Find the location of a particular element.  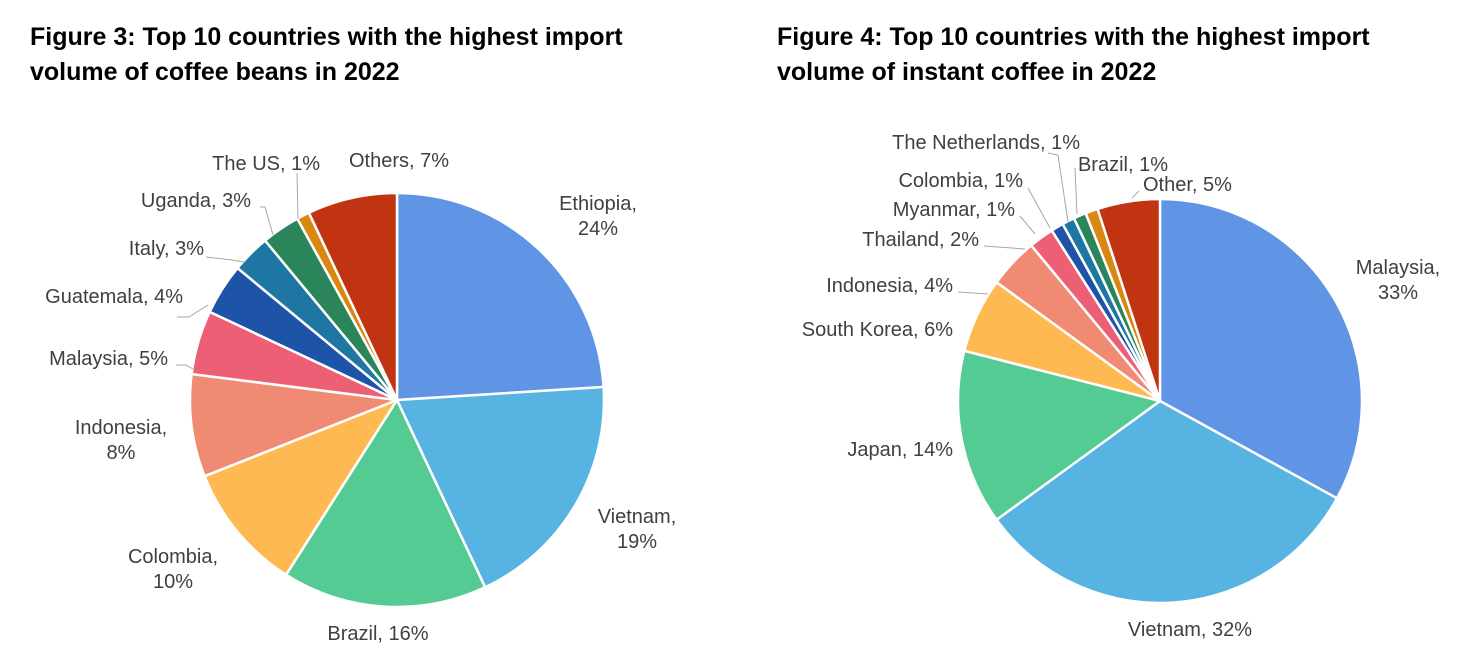

figure-4-label-percent: 33% is located at coordinates (1398, 293).